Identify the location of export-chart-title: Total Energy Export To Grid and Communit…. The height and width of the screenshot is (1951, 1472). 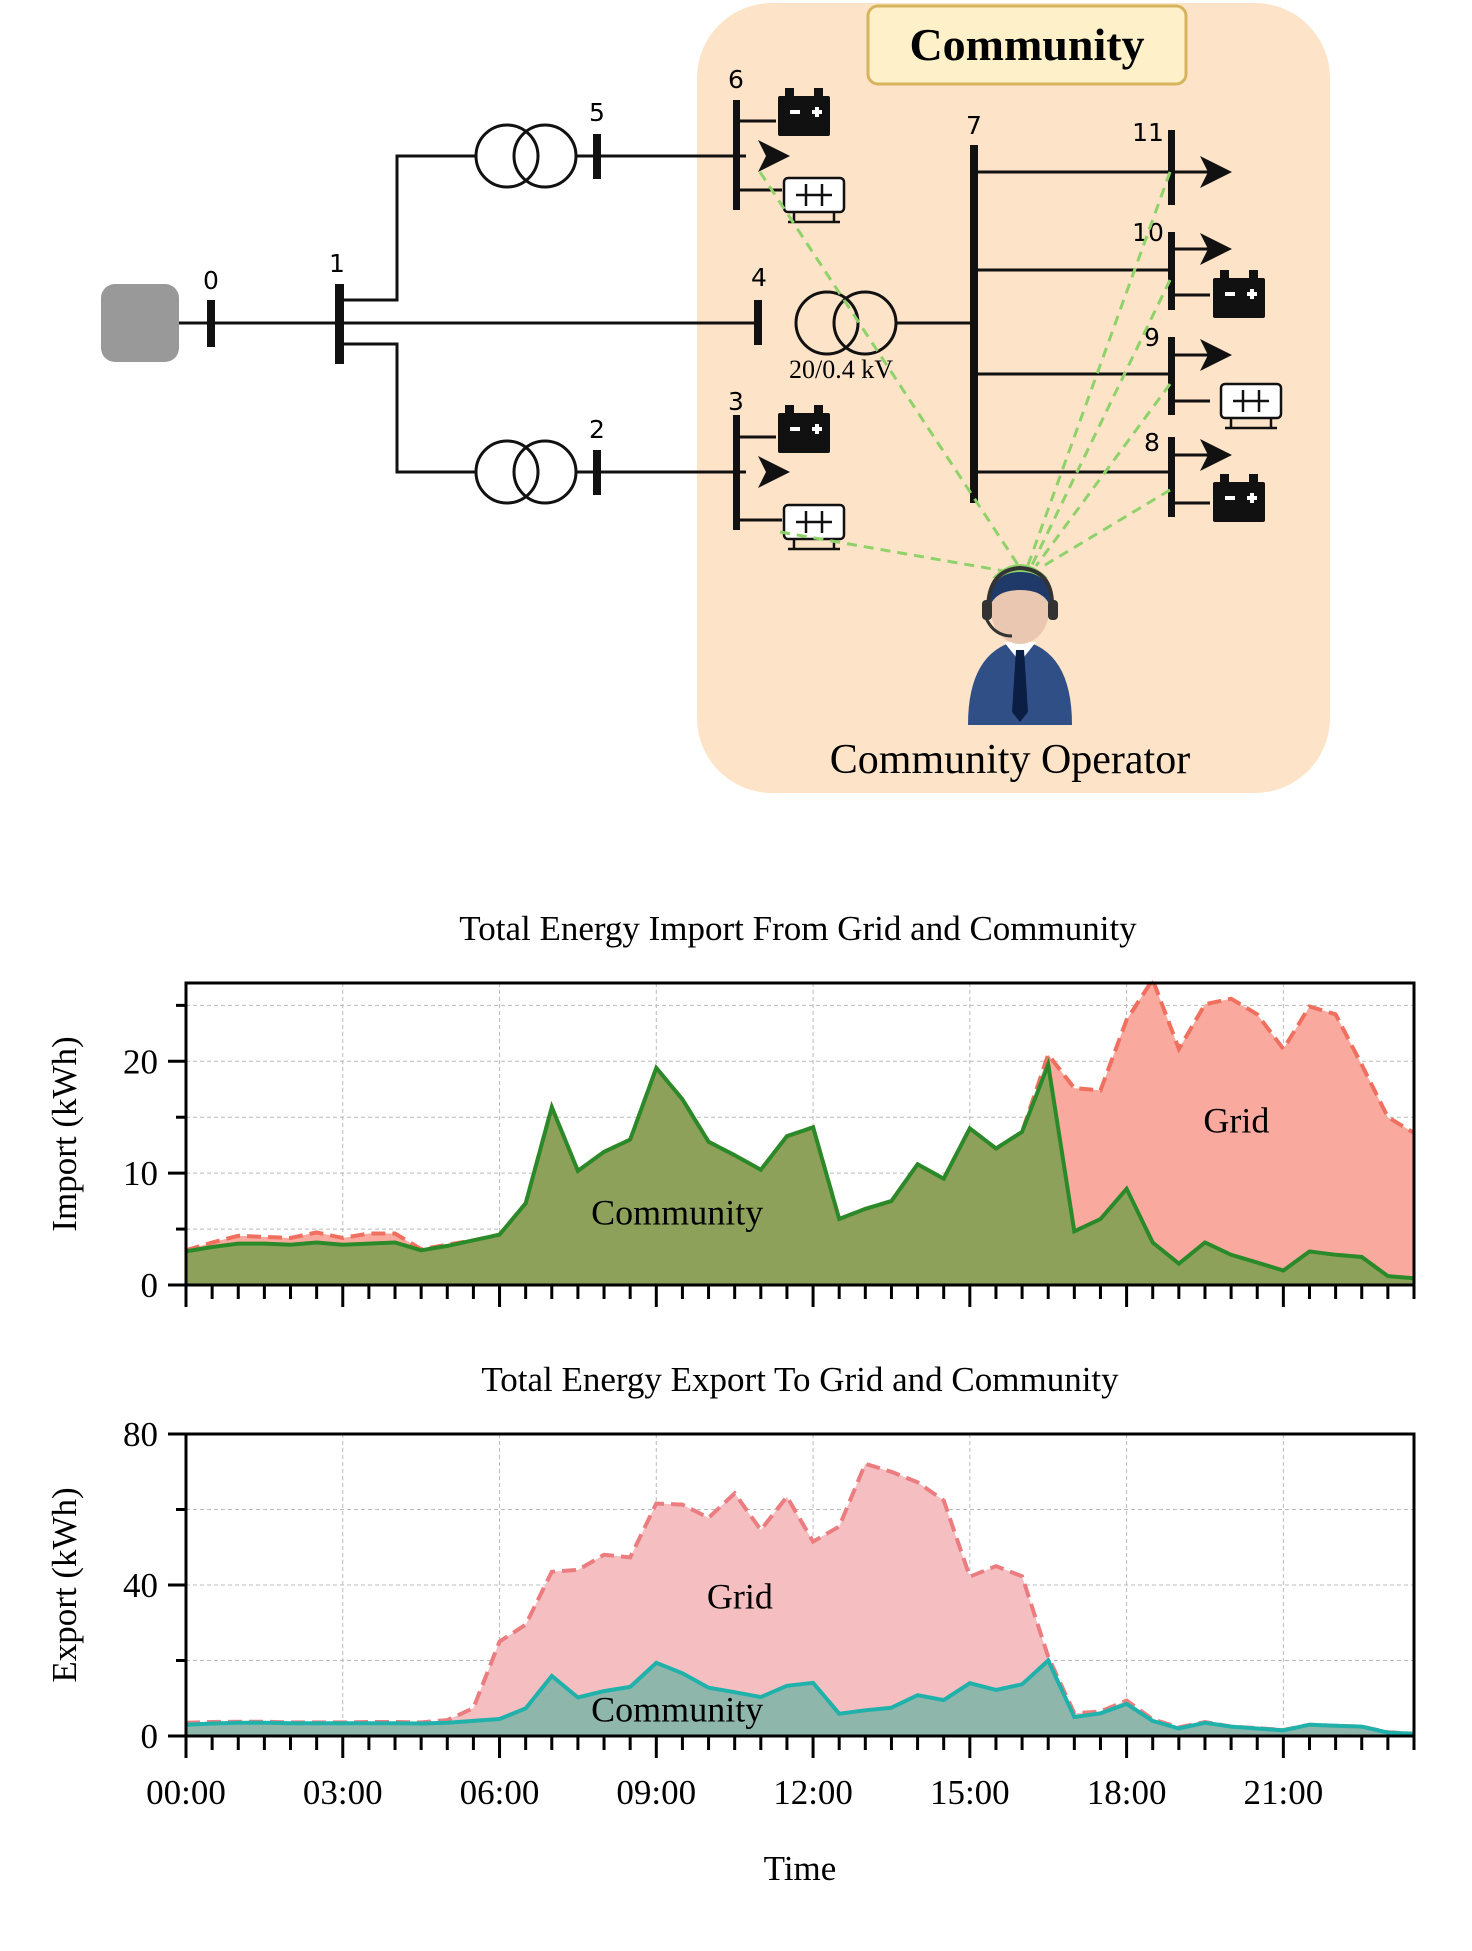
(800, 1379).